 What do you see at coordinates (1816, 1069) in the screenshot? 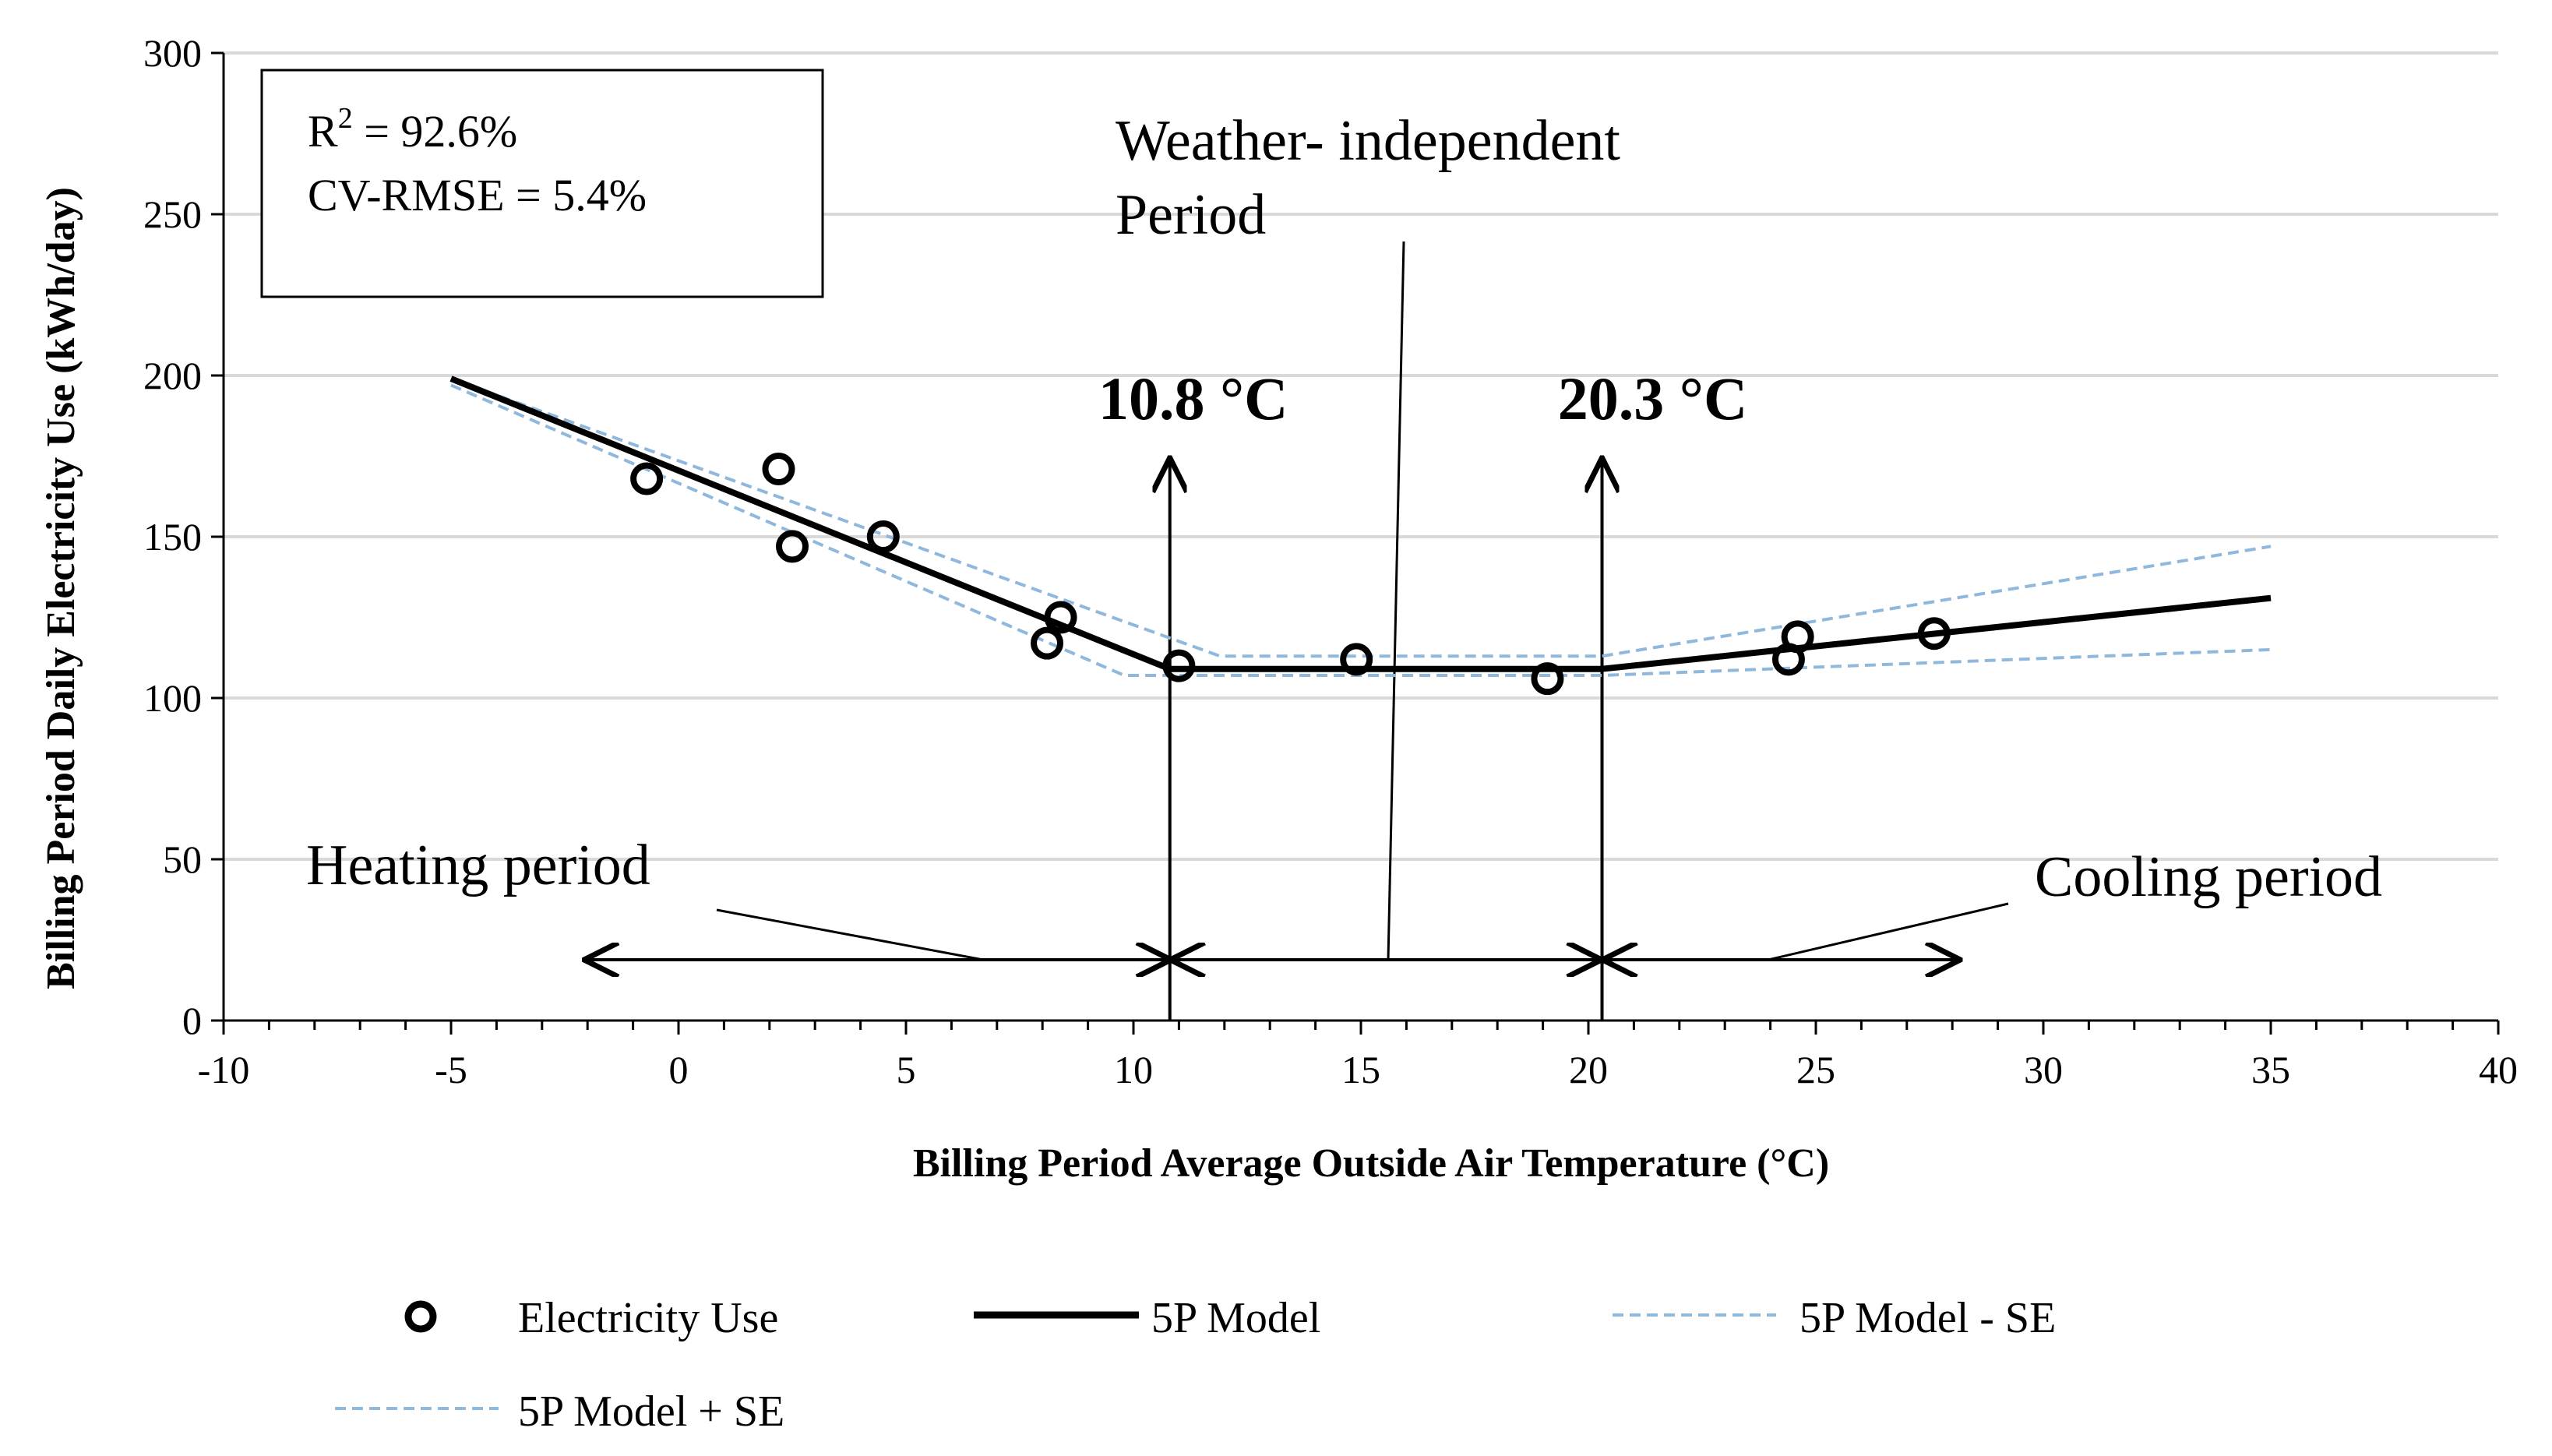
I see `x-tick-label: 25` at bounding box center [1816, 1069].